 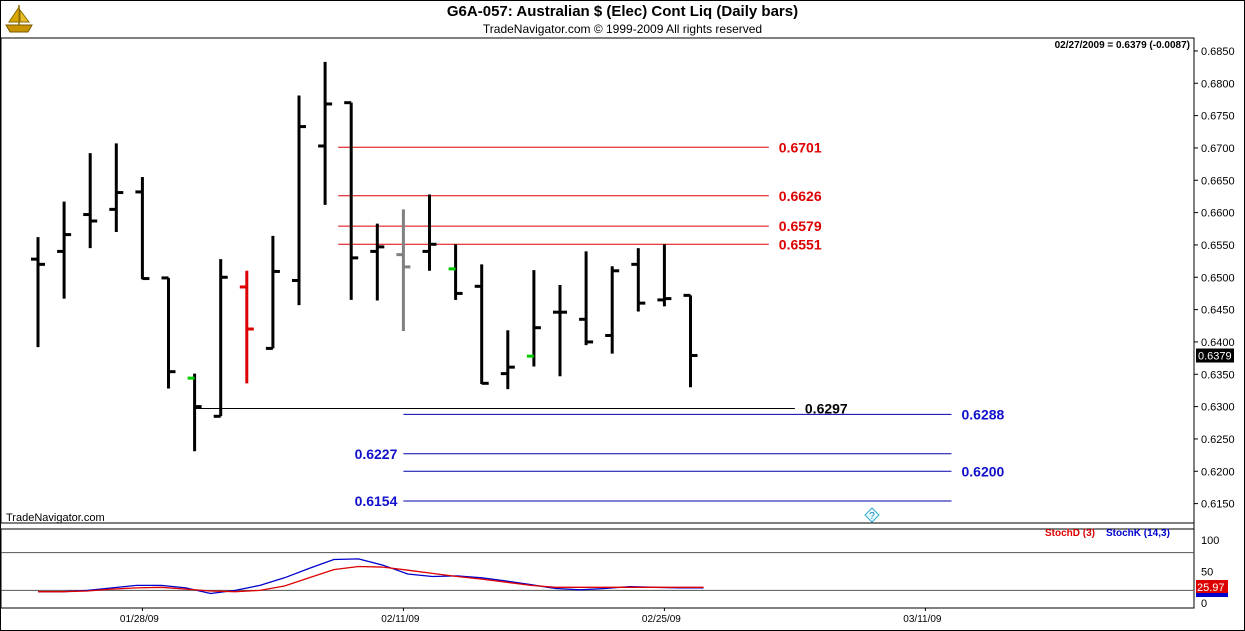 What do you see at coordinates (1212, 595) in the screenshot?
I see `stoch-k-value-marker` at bounding box center [1212, 595].